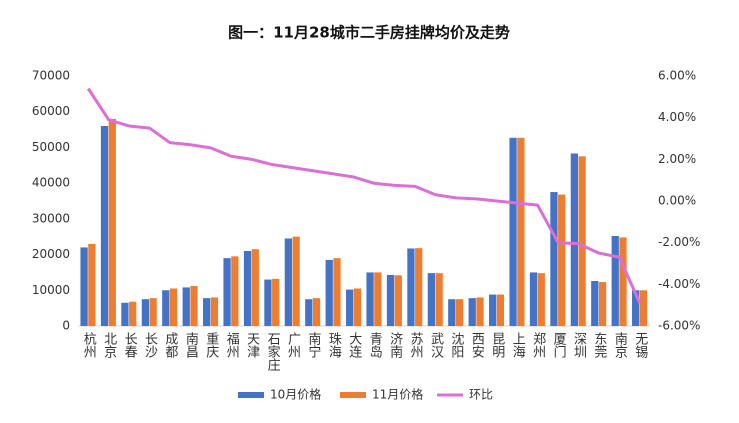  I want to click on x-tick-label: 珠海, so click(334, 345).